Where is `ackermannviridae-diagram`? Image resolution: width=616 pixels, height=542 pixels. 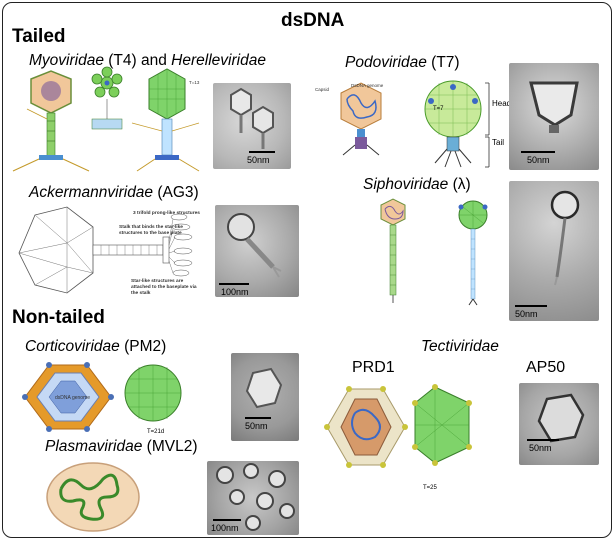 ackermannviridae-diagram is located at coordinates (105, 250).